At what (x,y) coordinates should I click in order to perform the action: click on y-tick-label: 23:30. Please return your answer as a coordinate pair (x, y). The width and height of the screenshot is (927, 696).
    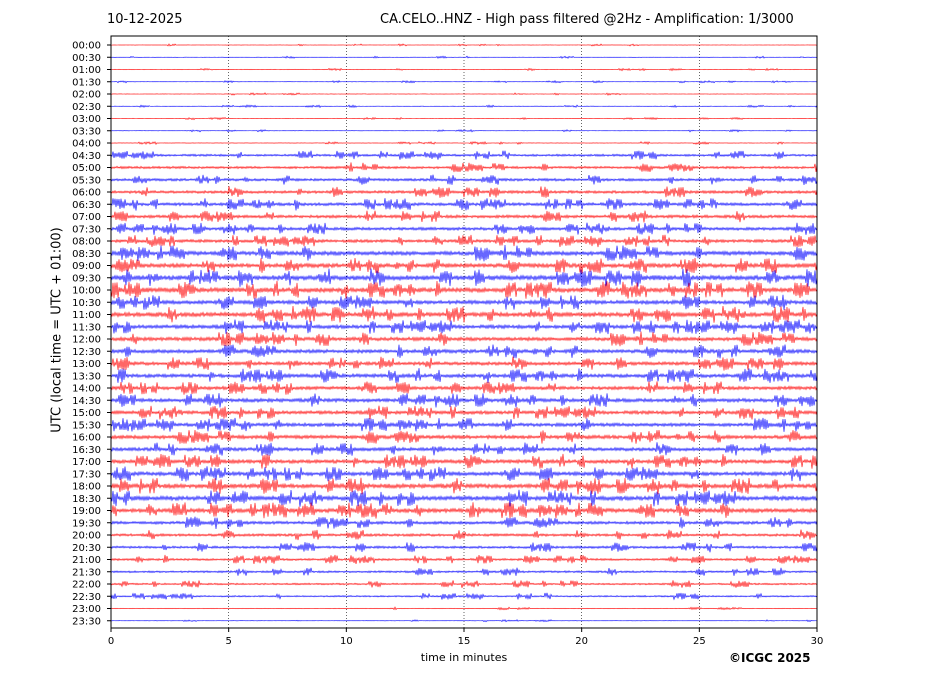
    Looking at the image, I should click on (86, 621).